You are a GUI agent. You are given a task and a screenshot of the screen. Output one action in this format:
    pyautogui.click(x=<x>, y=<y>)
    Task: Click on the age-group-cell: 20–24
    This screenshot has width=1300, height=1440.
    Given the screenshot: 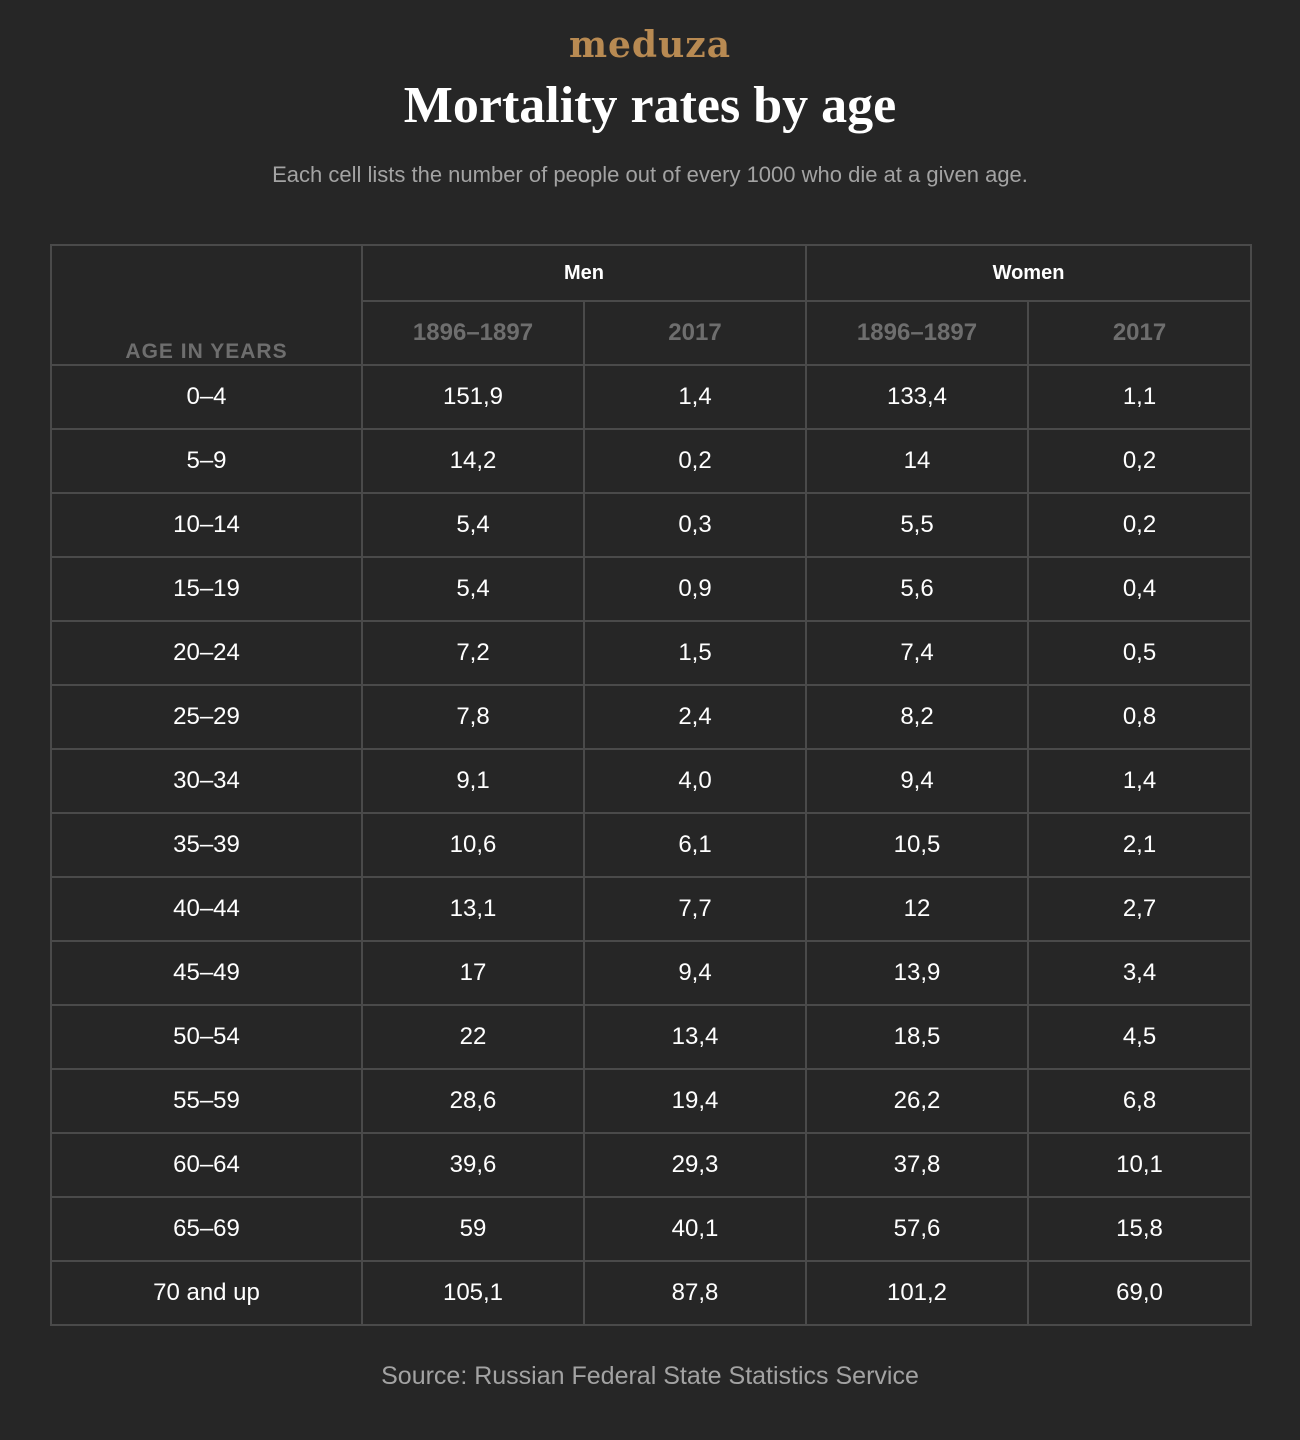 What is the action you would take?
    pyautogui.click(x=206, y=653)
    